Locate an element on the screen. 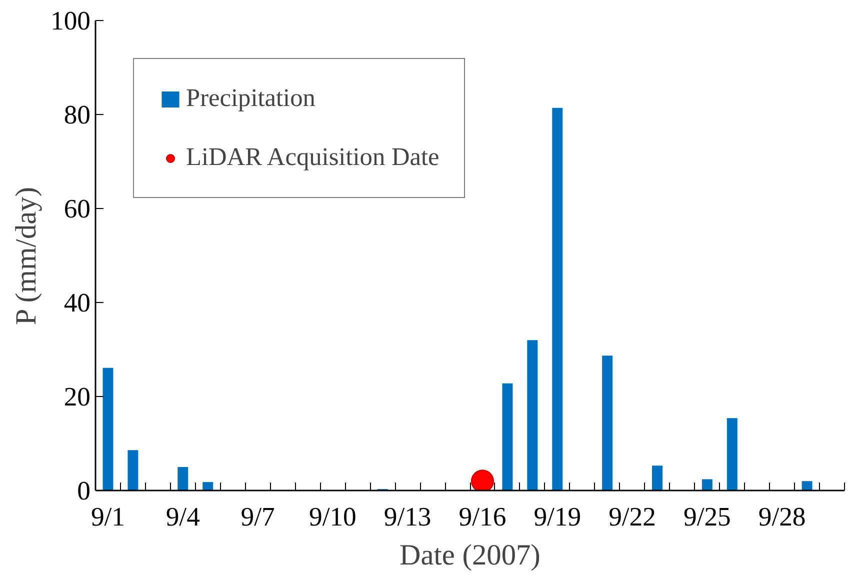 Image resolution: width=859 pixels, height=580 pixels. x-tick-label: 9/22 is located at coordinates (632, 517).